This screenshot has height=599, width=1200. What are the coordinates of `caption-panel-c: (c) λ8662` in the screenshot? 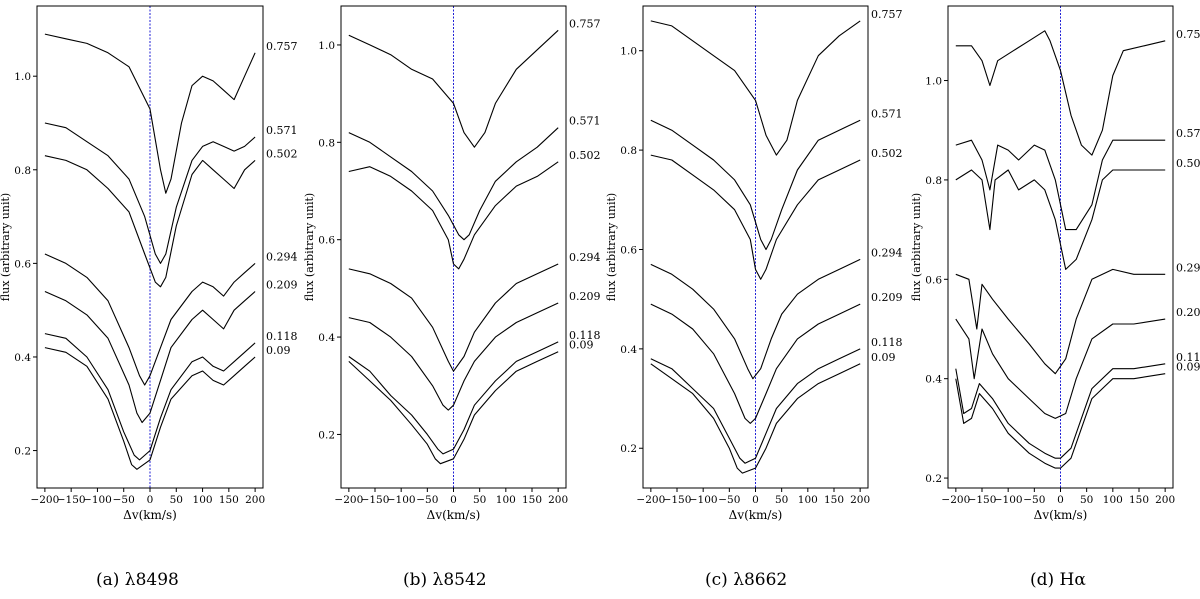 It's located at (746, 580).